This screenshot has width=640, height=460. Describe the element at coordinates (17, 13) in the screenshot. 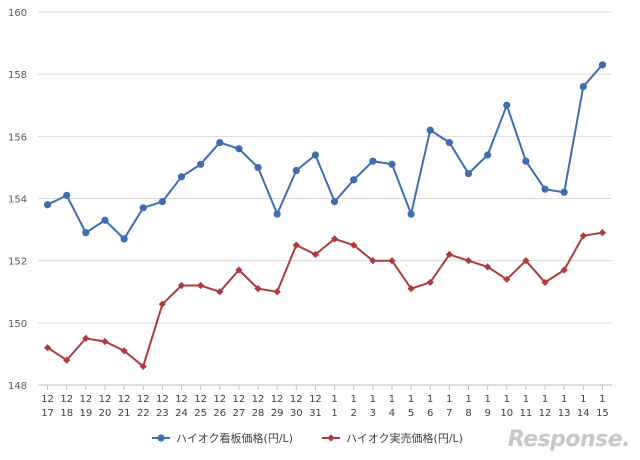

I see `y-tick-label: 160` at that location.